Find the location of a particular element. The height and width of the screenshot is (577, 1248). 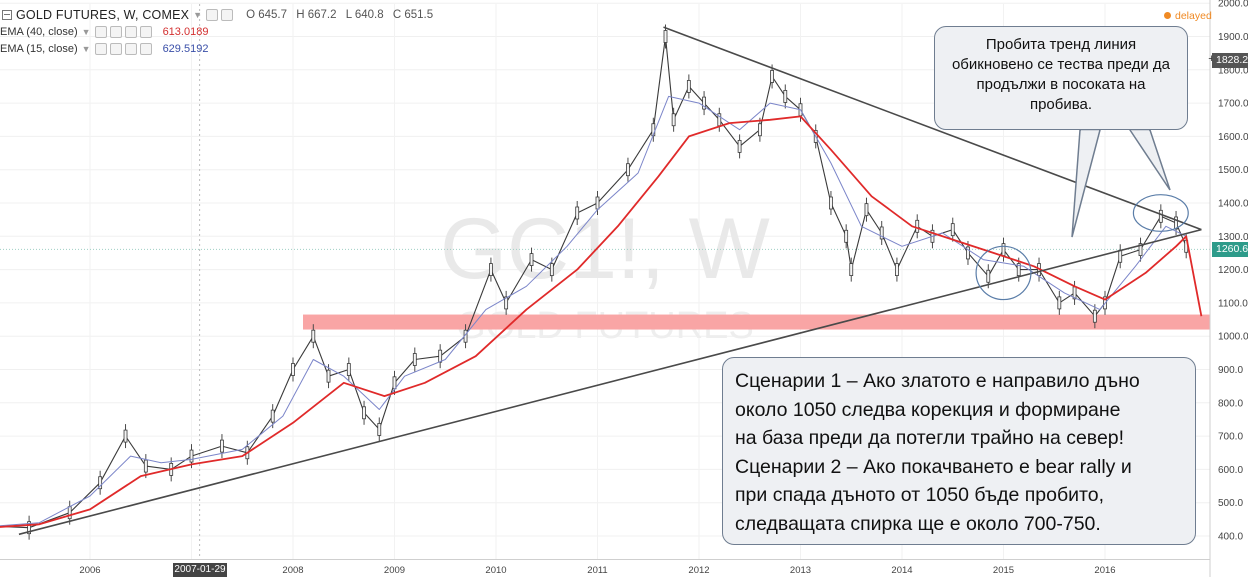

ohlc-low: L 640.8 is located at coordinates (364, 14).